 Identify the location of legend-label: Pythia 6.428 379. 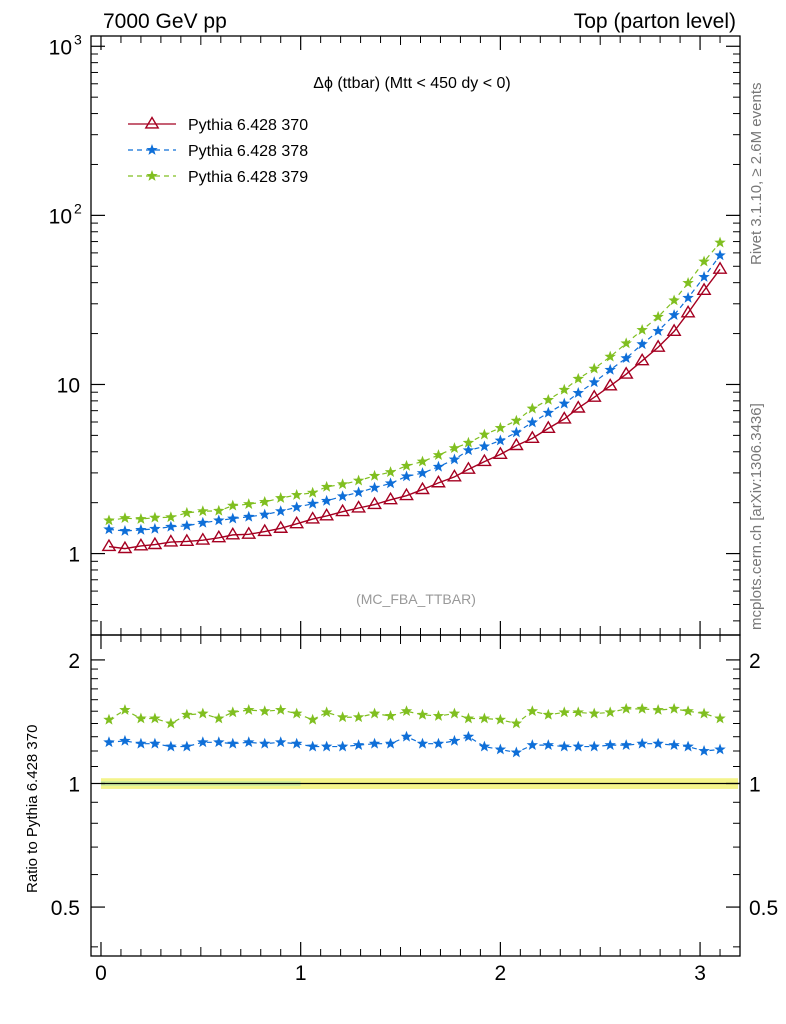
(248, 177).